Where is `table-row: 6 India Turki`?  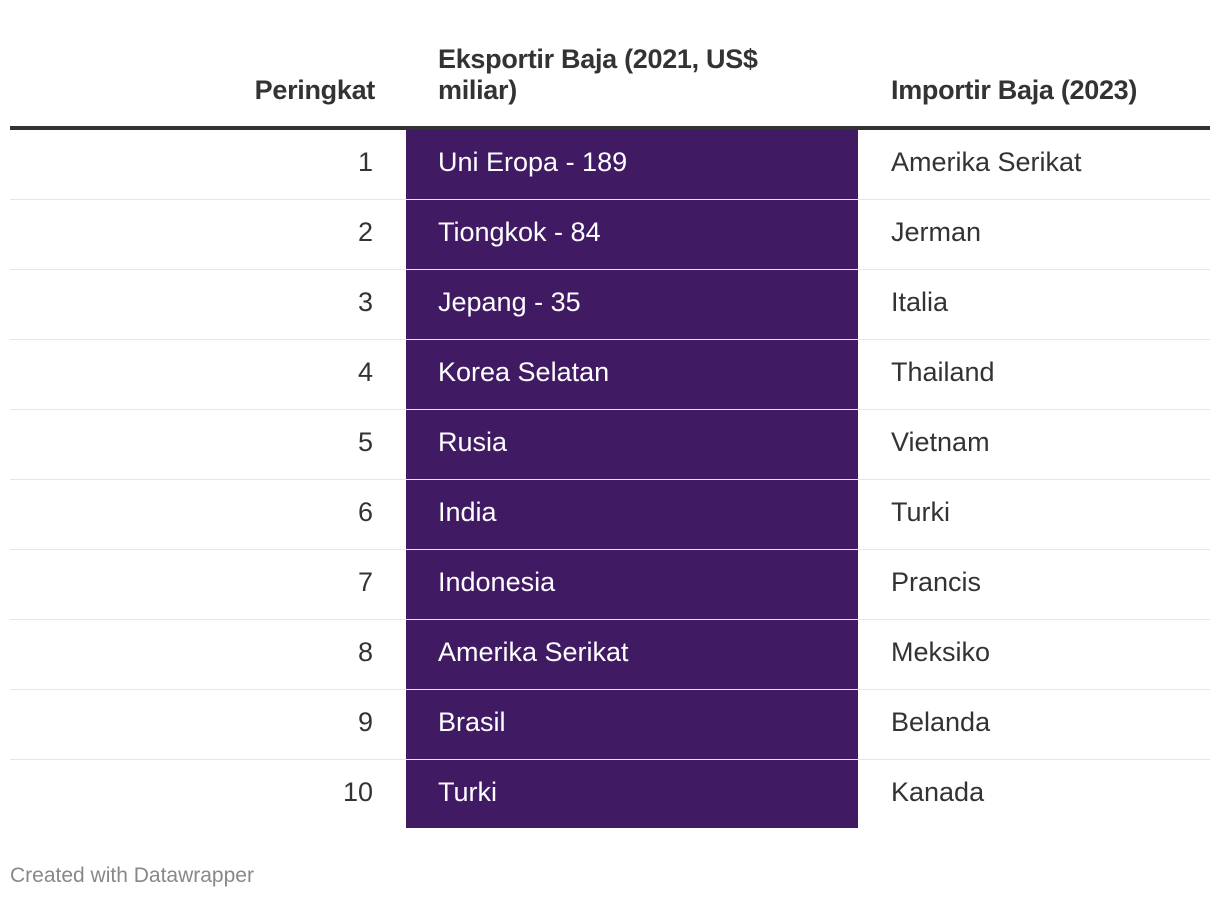 table-row: 6 India Turki is located at coordinates (610, 515).